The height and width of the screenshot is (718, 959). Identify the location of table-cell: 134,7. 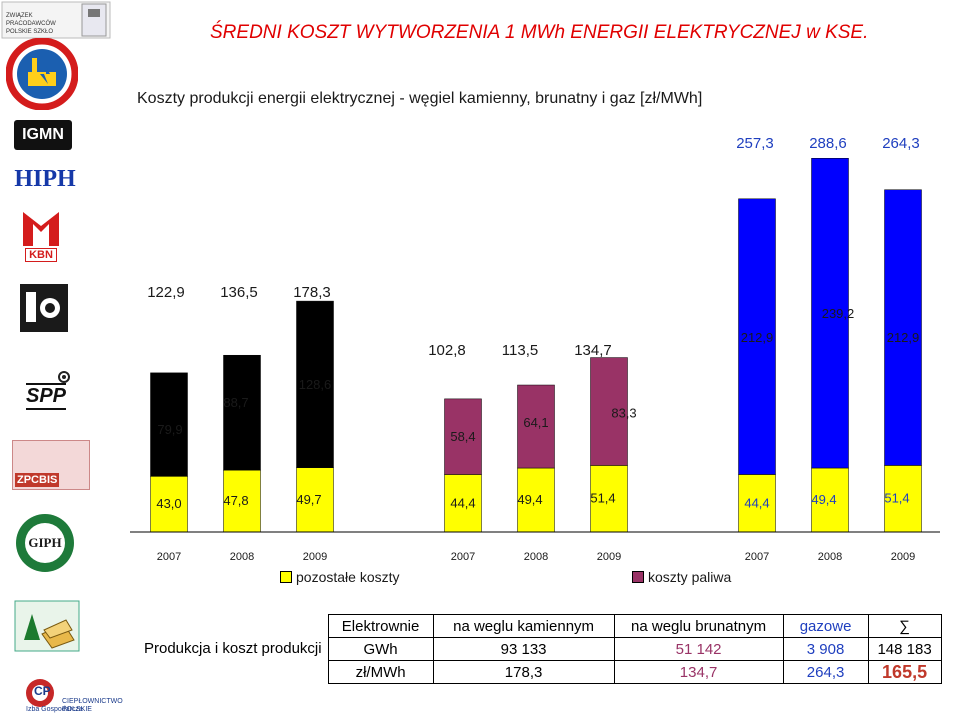
(698, 672).